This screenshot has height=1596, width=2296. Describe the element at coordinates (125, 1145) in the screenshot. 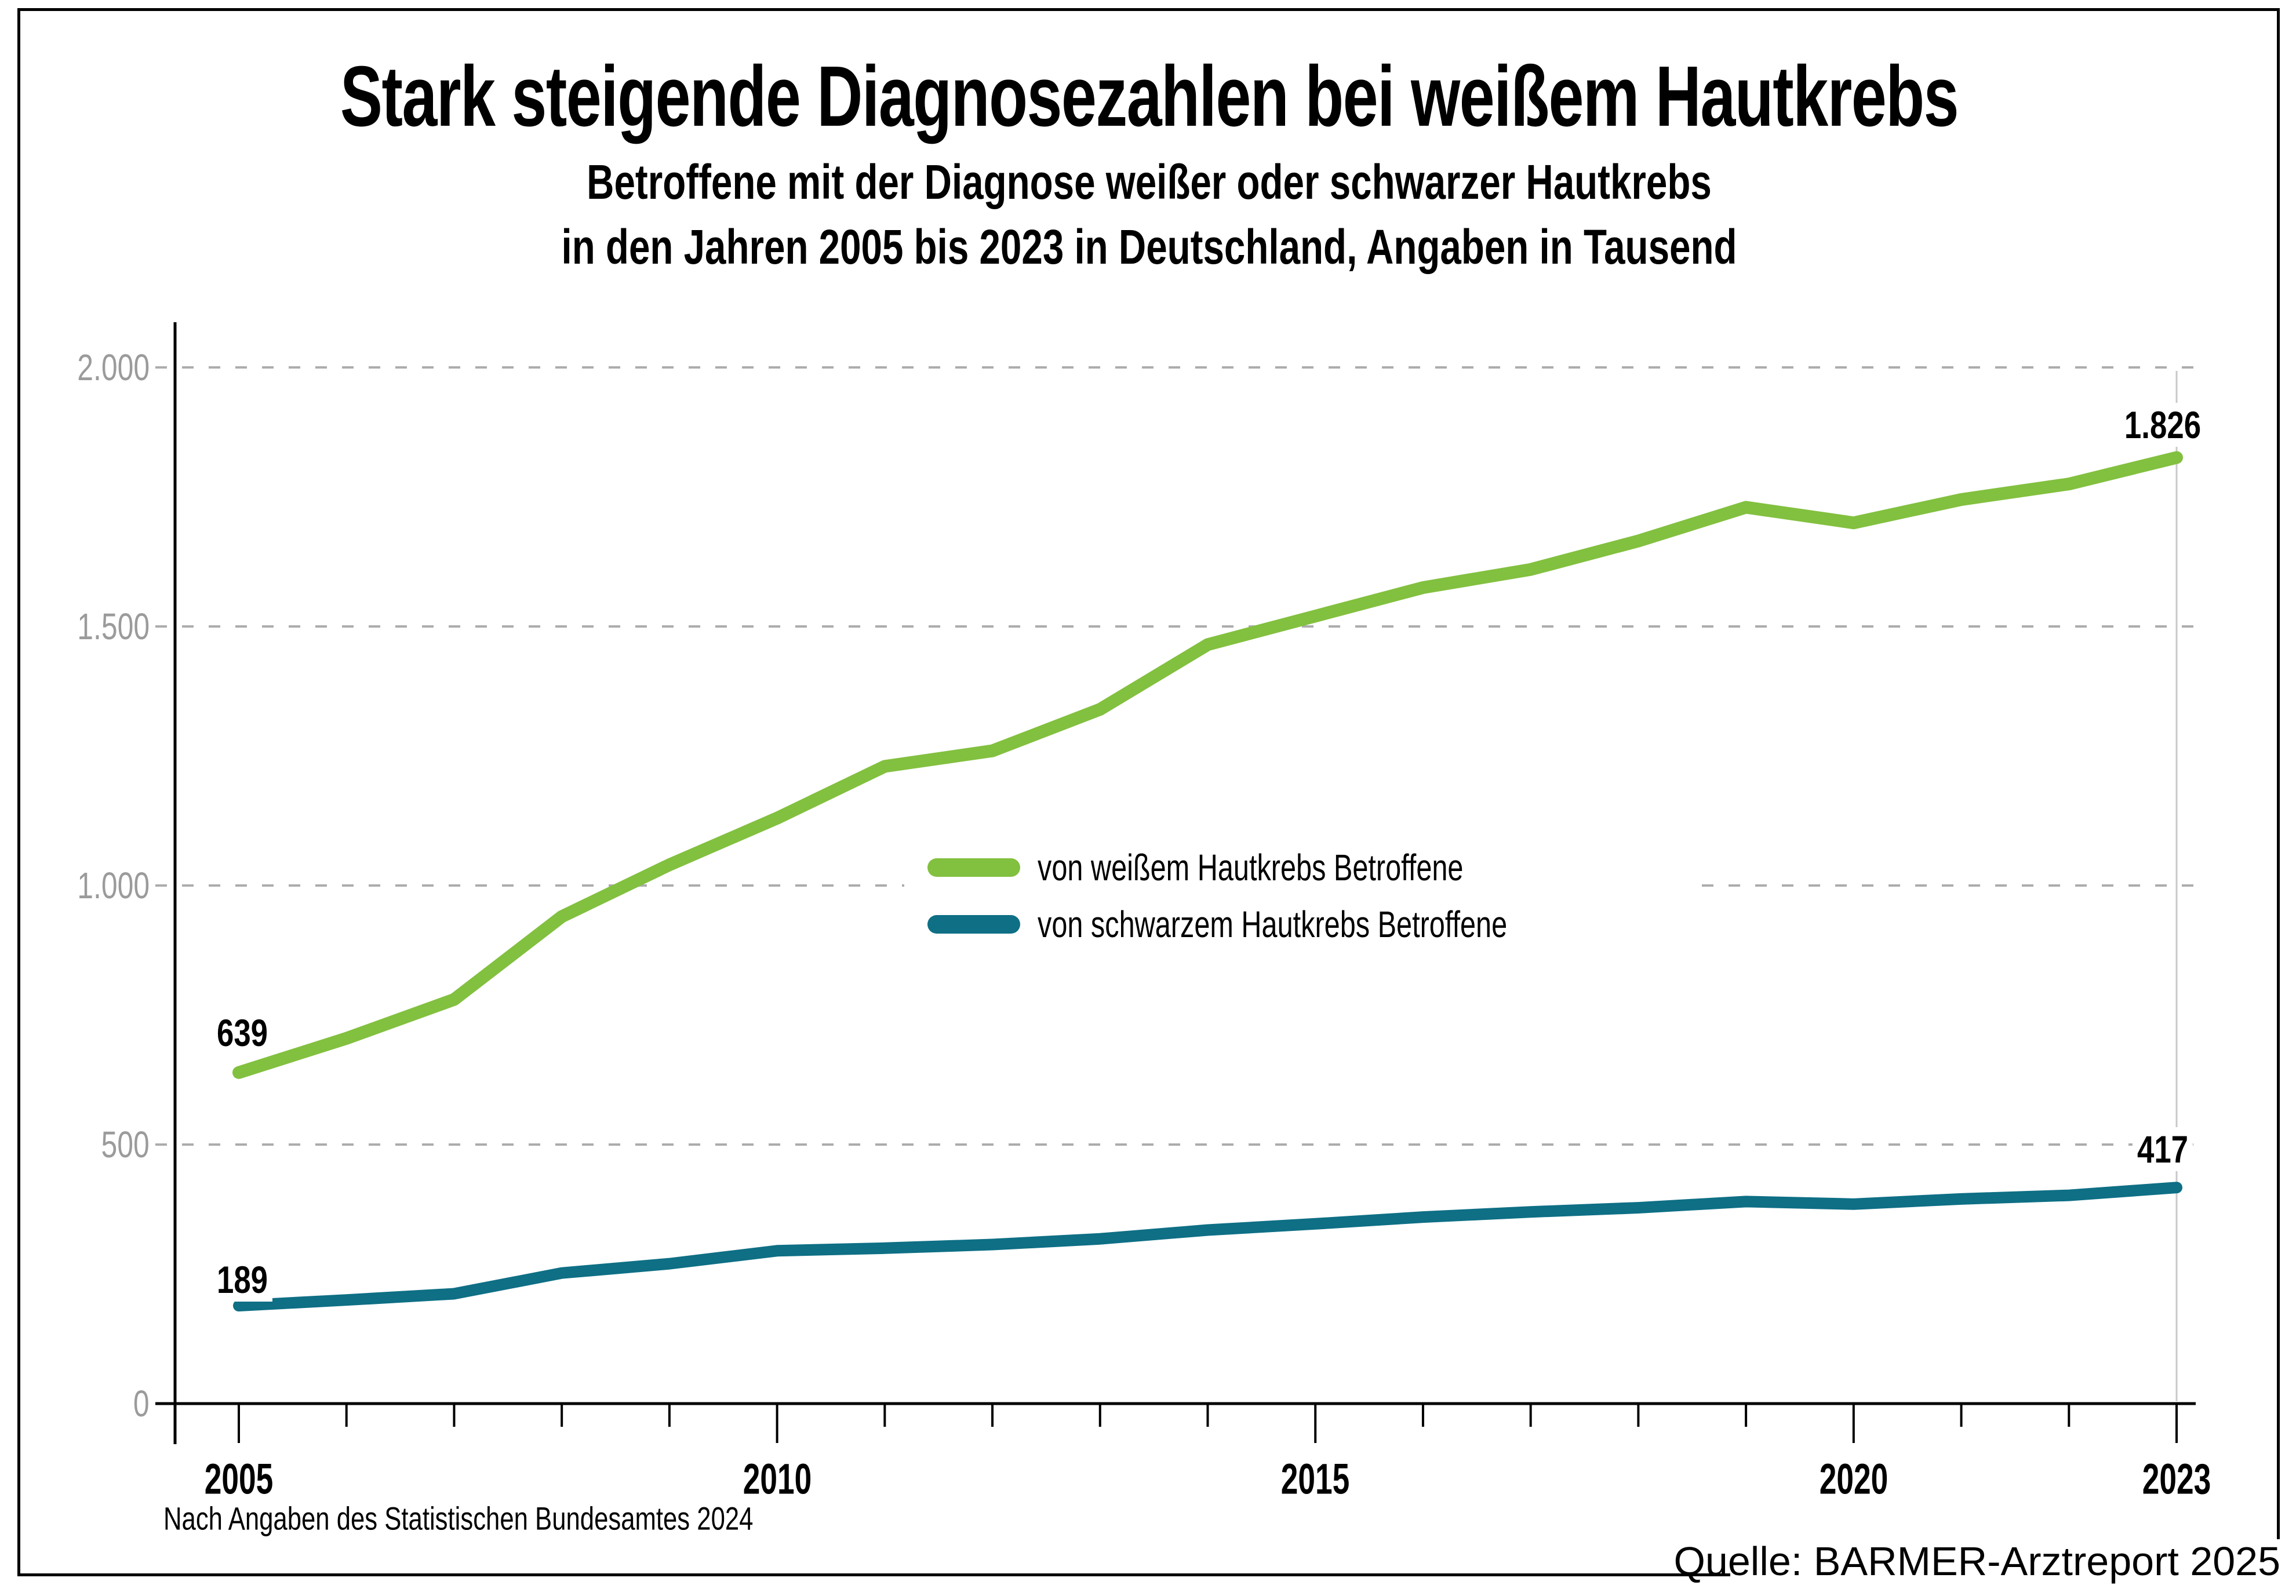

I see `y-axis-label-500: 500` at that location.